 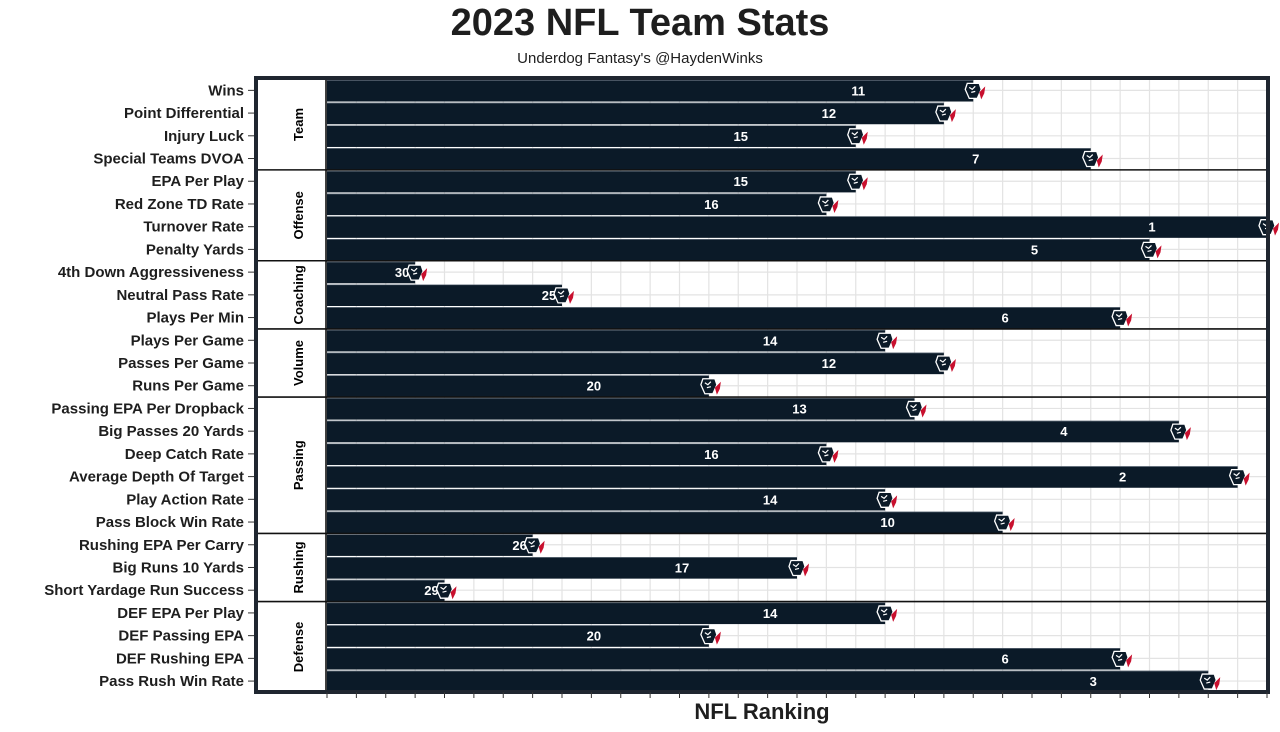 What do you see at coordinates (168, 159) in the screenshot?
I see `row-label: Special Teams DVOA` at bounding box center [168, 159].